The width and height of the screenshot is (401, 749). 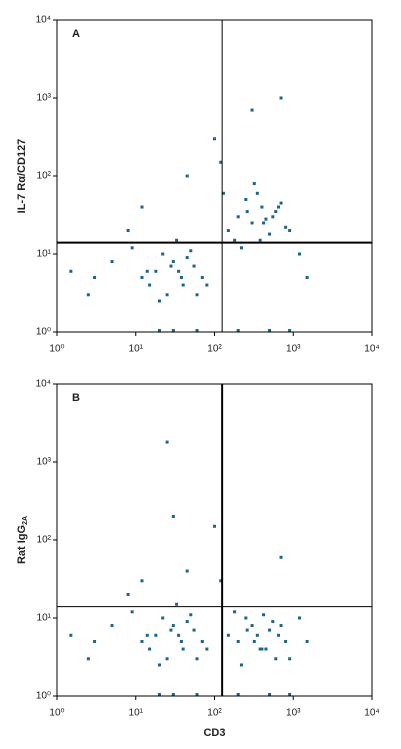 I want to click on y-axis-label-main: Rat IgG, so click(x=22, y=544).